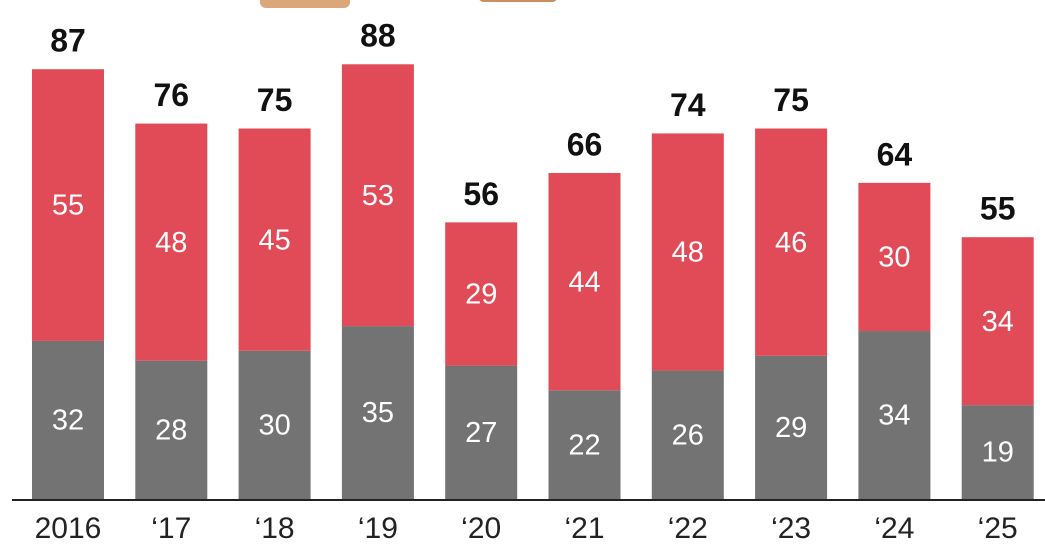  What do you see at coordinates (998, 528) in the screenshot?
I see `x-tick-label: ‘25` at bounding box center [998, 528].